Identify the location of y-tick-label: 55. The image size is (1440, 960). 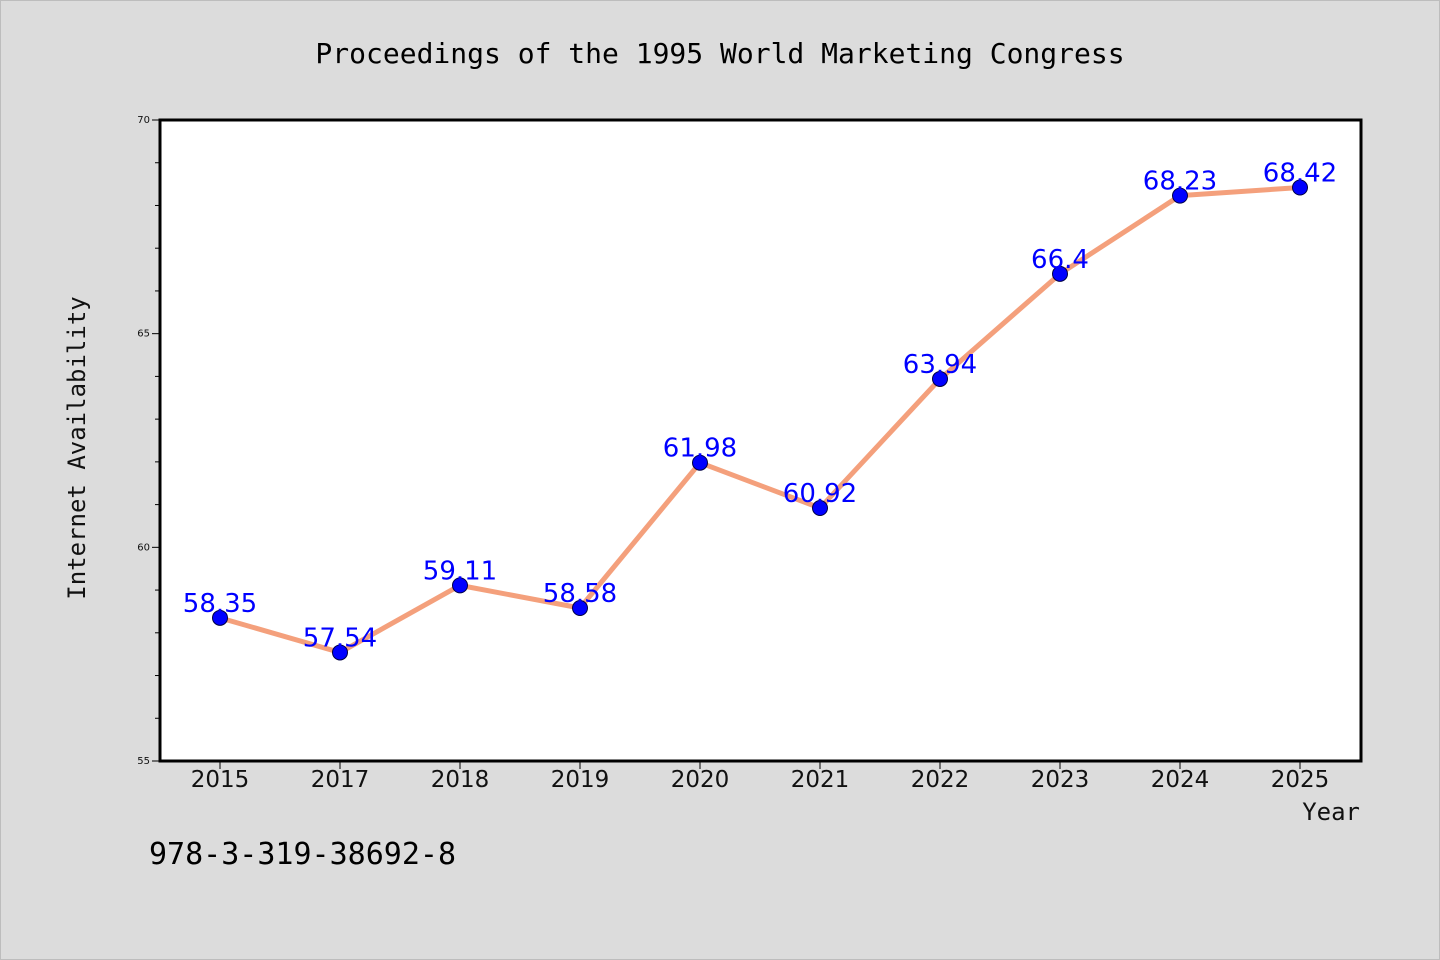
(143, 761).